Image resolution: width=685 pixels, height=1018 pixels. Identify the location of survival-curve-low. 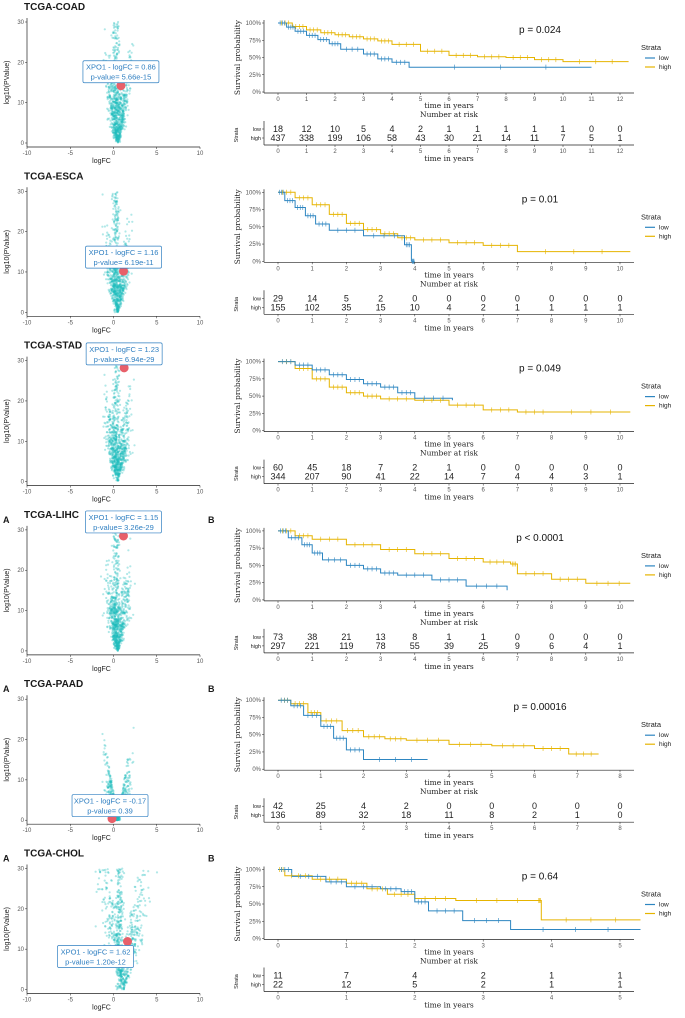
(393, 560).